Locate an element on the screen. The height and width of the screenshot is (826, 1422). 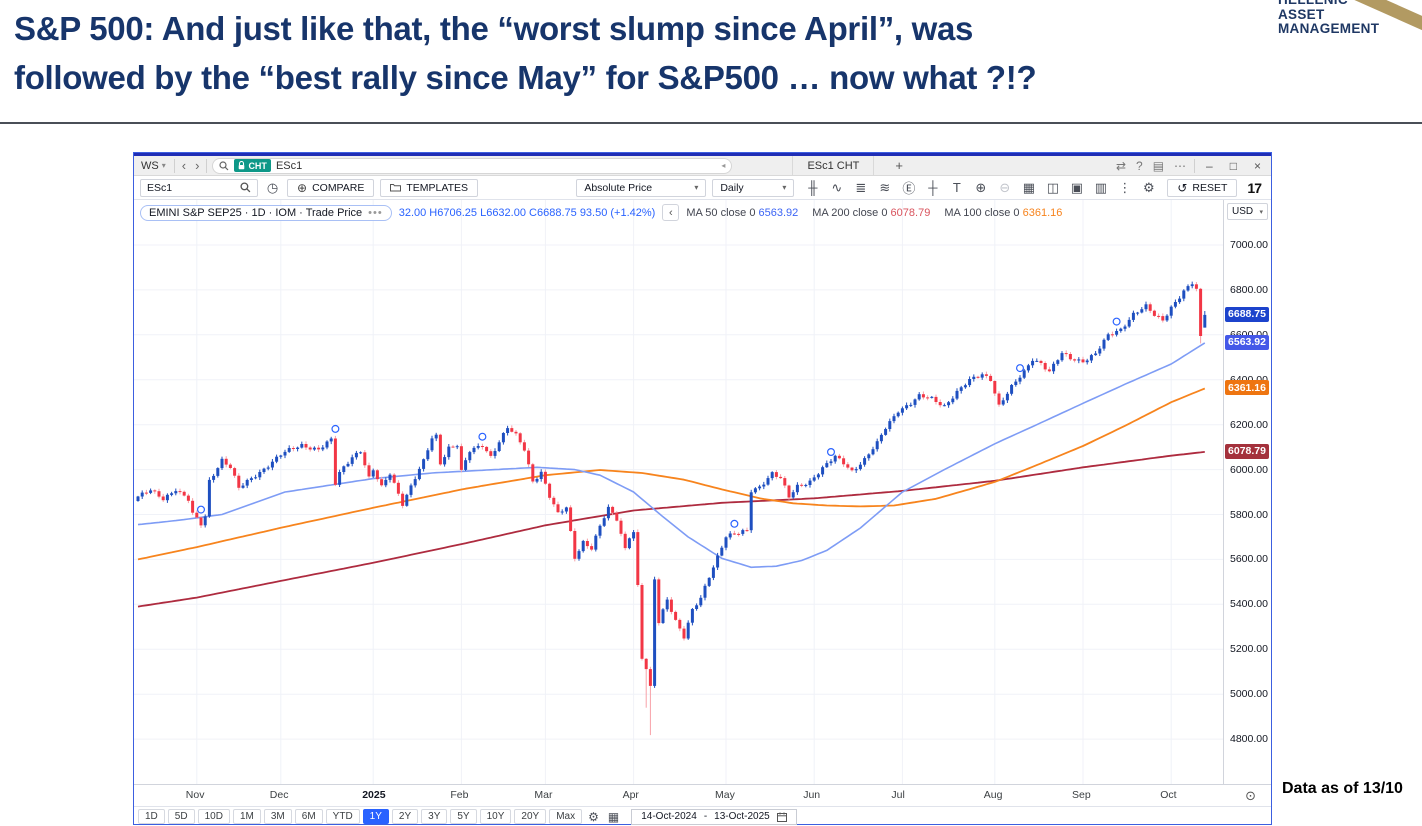
range-button-3m: 3M is located at coordinates (277, 816).